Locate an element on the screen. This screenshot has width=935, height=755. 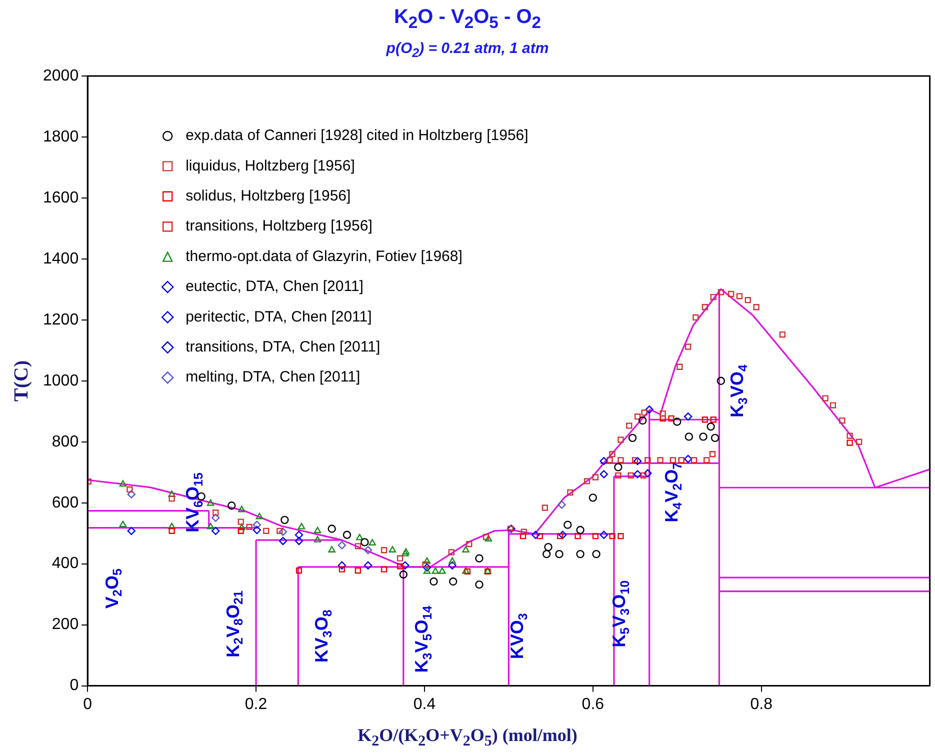
y-tick-label: 0 is located at coordinates (74, 685).